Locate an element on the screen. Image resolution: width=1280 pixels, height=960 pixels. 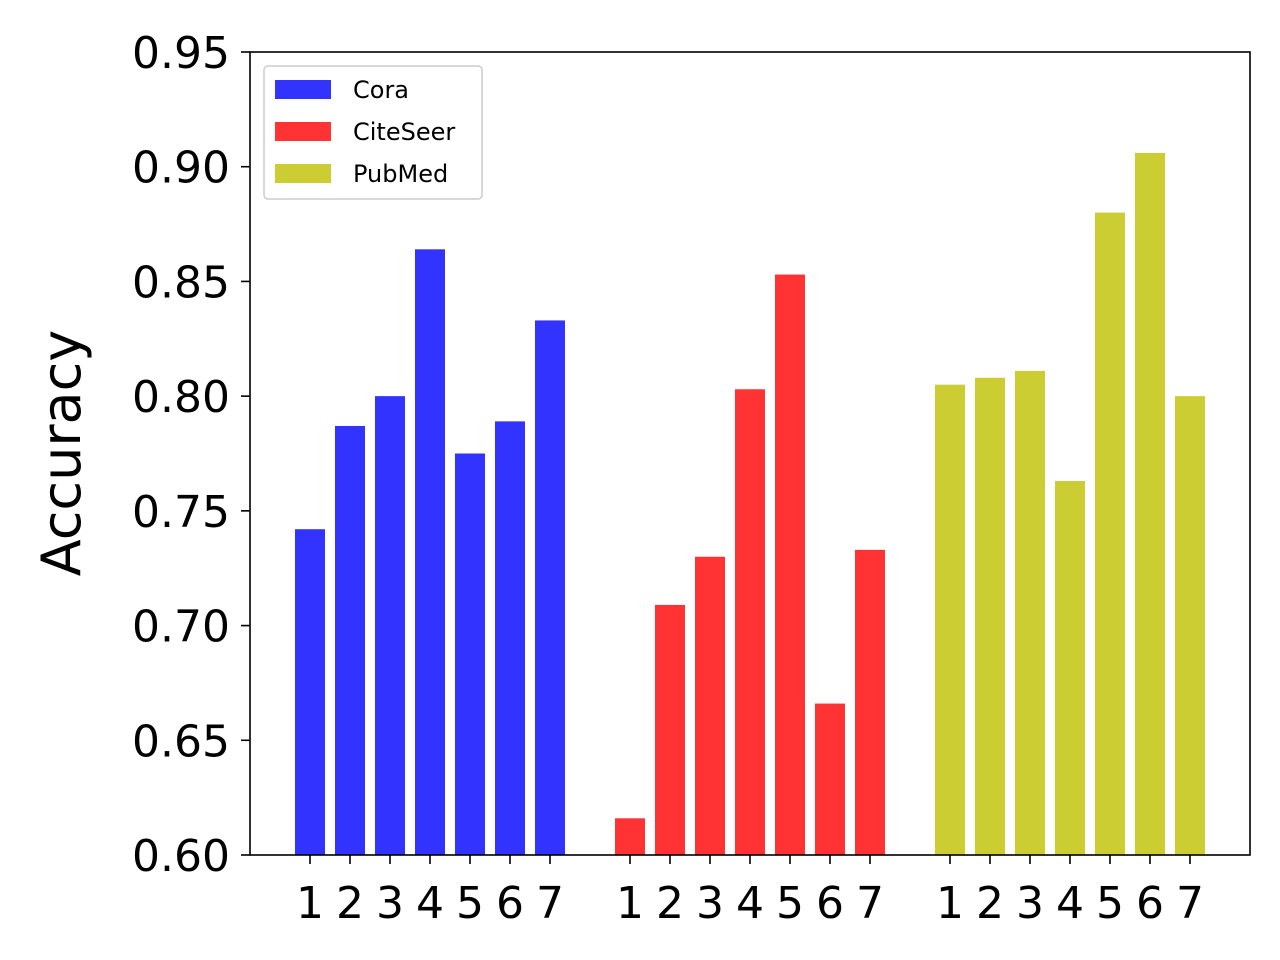
y-tick-label: 0.75 is located at coordinates (181, 512).